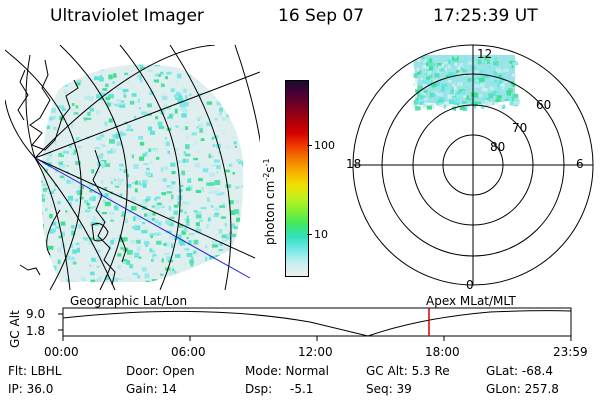 The width and height of the screenshot is (600, 400). I want to click on mlt-label-12: 12, so click(485, 54).